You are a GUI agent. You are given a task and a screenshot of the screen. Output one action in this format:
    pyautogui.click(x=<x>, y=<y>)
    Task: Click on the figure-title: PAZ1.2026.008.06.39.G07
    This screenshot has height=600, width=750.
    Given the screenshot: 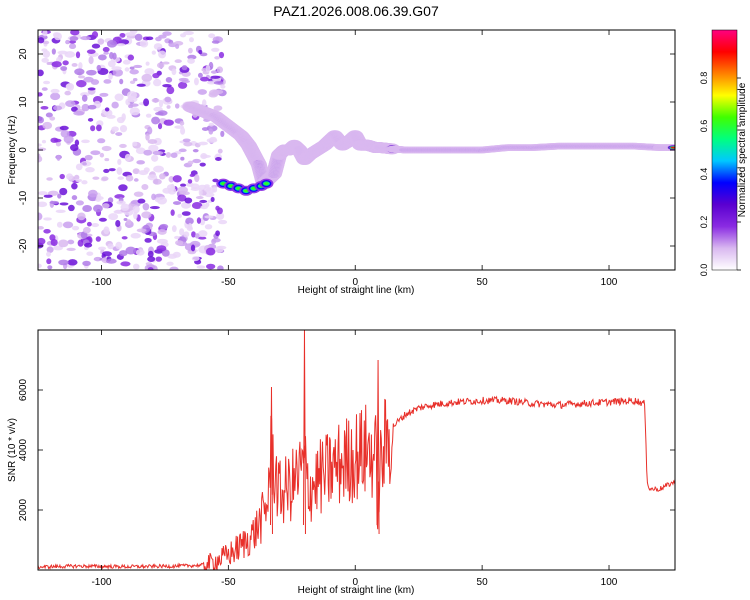 What is the action you would take?
    pyautogui.click(x=356, y=11)
    